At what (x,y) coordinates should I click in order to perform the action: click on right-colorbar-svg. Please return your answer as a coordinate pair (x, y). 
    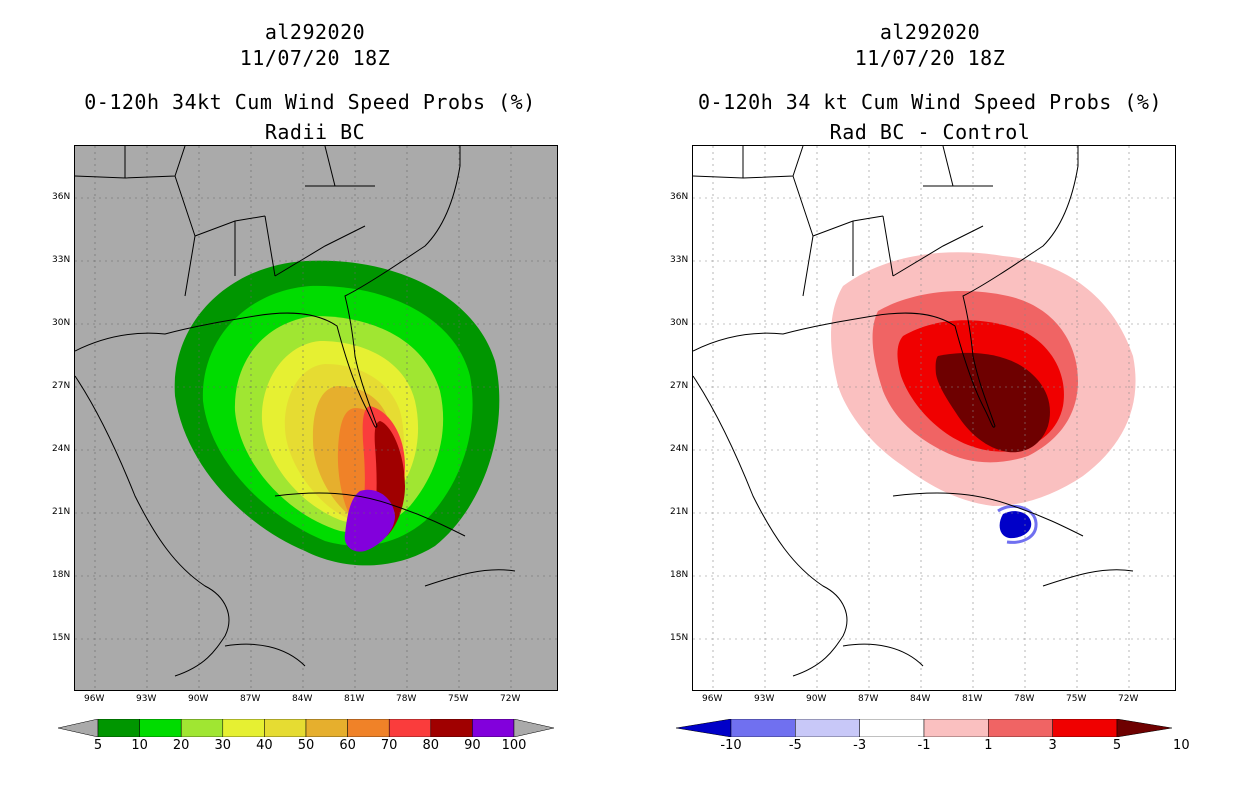
    Looking at the image, I should click on (924, 728).